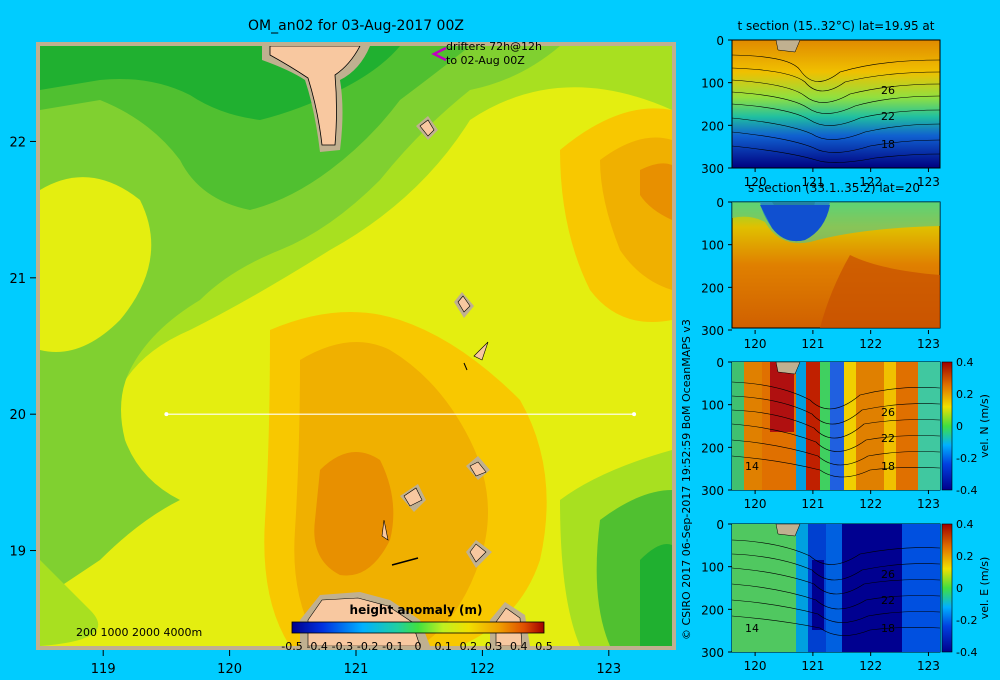  I want to click on colorbar-tick-label: 0.2, so click(469, 646).